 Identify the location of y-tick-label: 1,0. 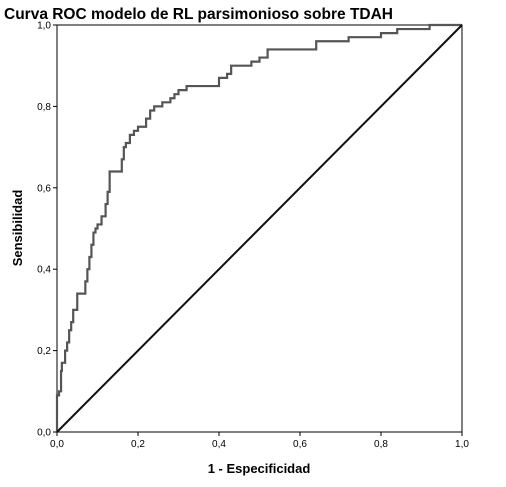
(44, 26).